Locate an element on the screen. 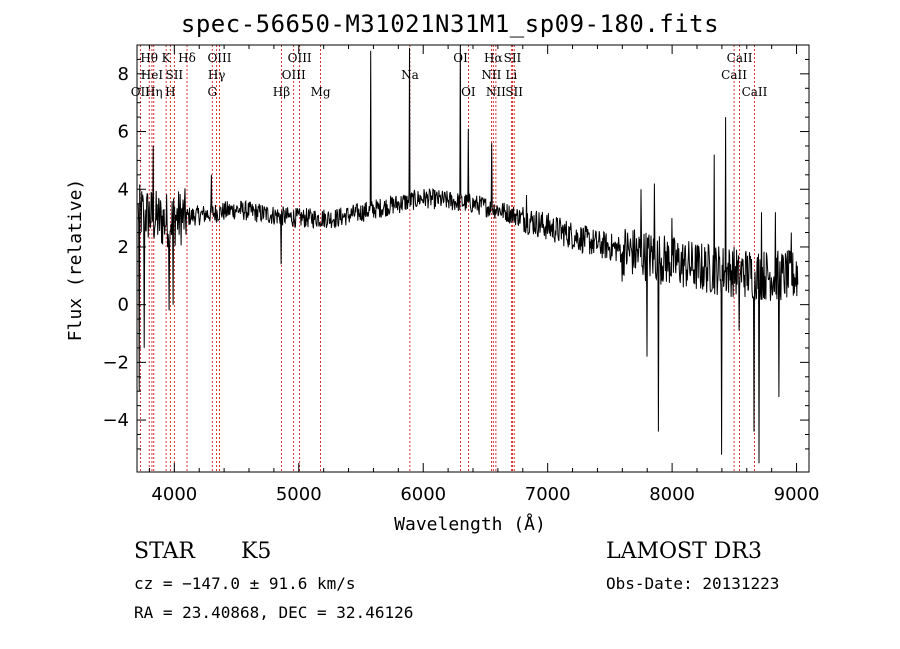  y-tick-label: 0 is located at coordinates (123, 305).